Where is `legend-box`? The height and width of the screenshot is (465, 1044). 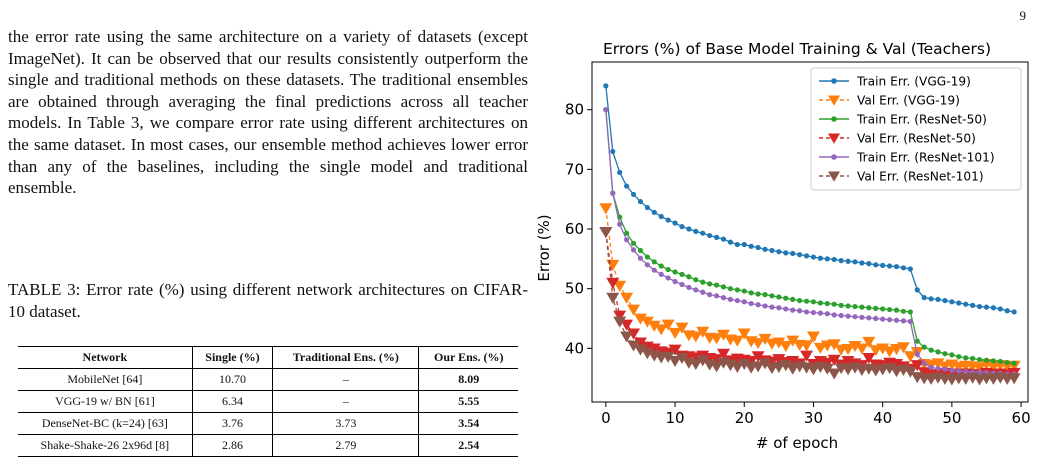
legend-box is located at coordinates (916, 129).